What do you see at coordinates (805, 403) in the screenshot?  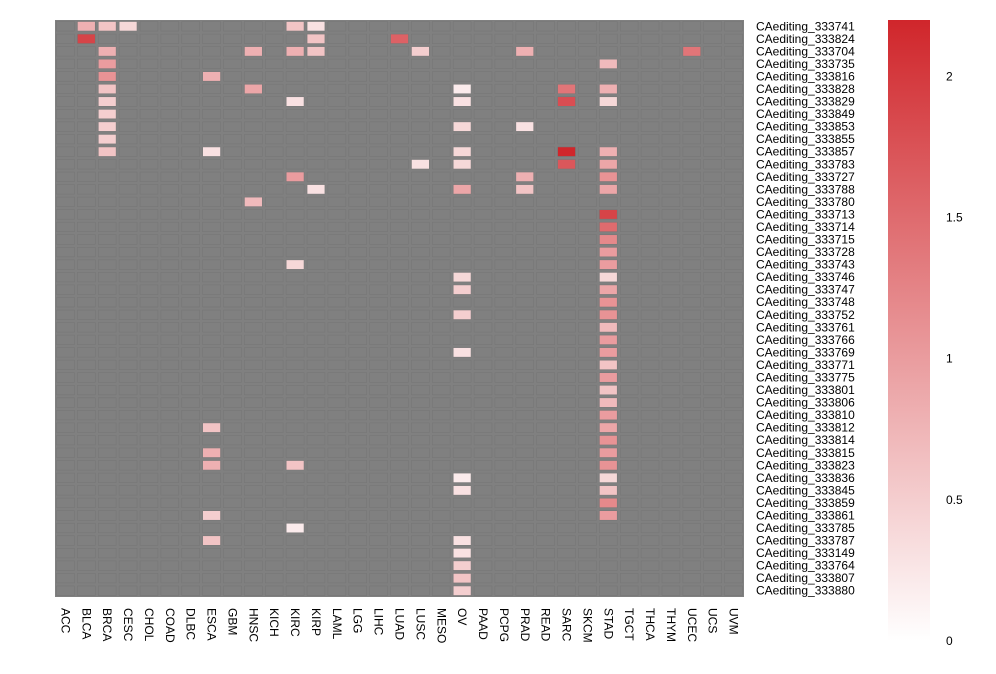 I see `row-label: CAediting_333806` at bounding box center [805, 403].